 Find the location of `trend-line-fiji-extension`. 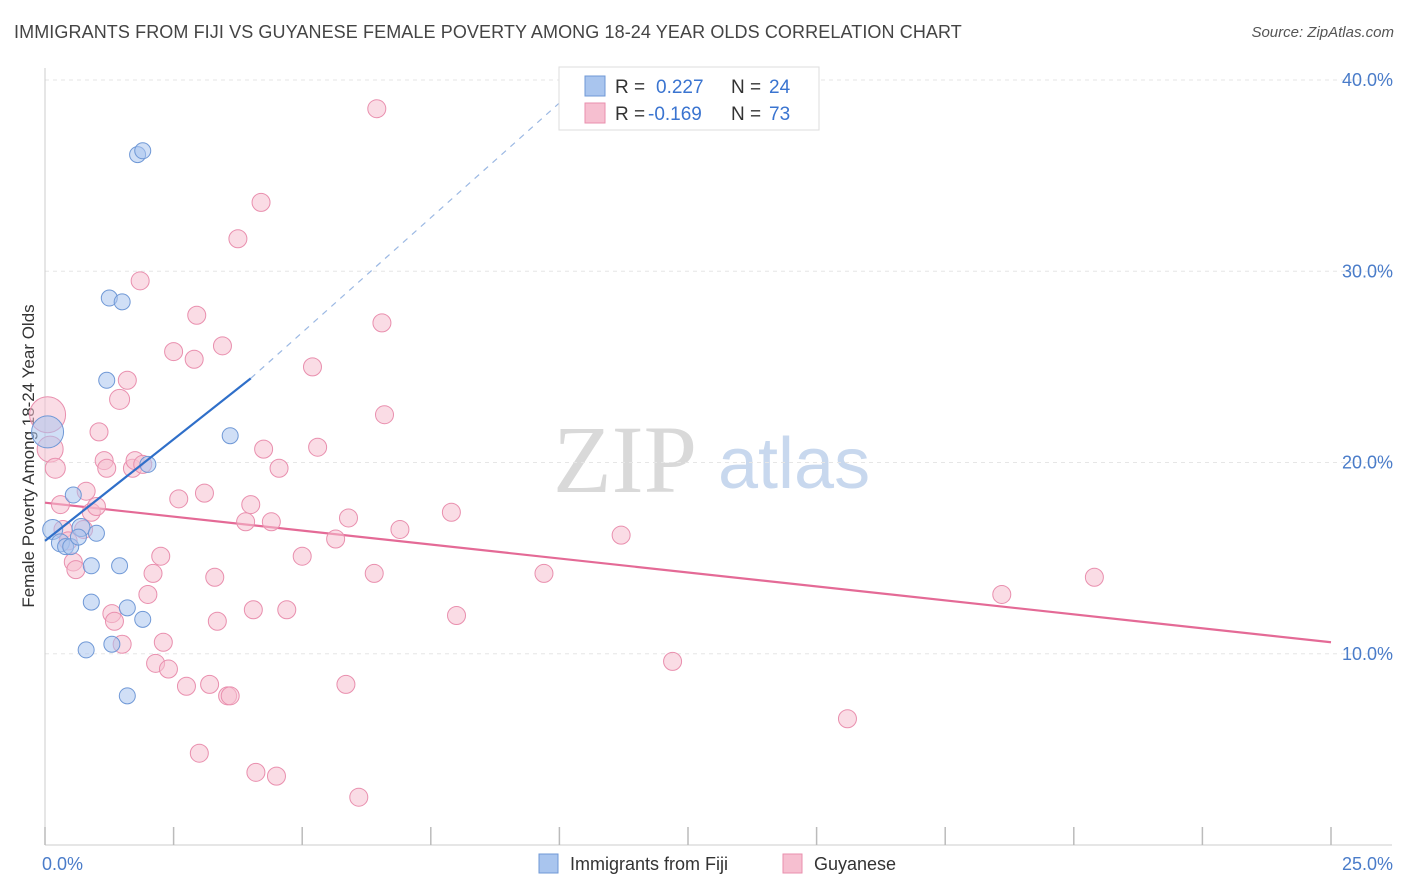

trend-line-fiji-extension is located at coordinates (418, 229).